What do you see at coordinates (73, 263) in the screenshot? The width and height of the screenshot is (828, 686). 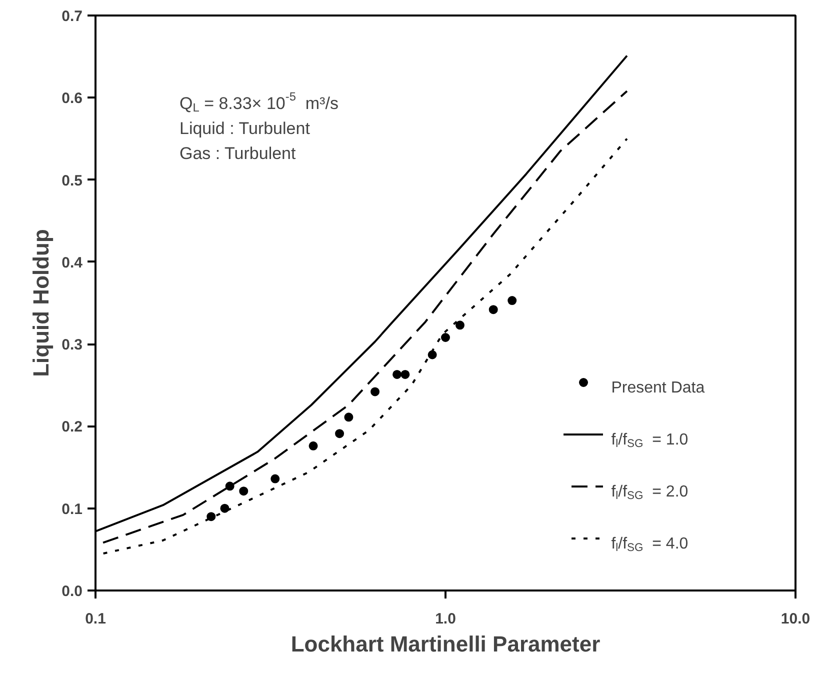 I see `y-tick-label: 0.4` at bounding box center [73, 263].